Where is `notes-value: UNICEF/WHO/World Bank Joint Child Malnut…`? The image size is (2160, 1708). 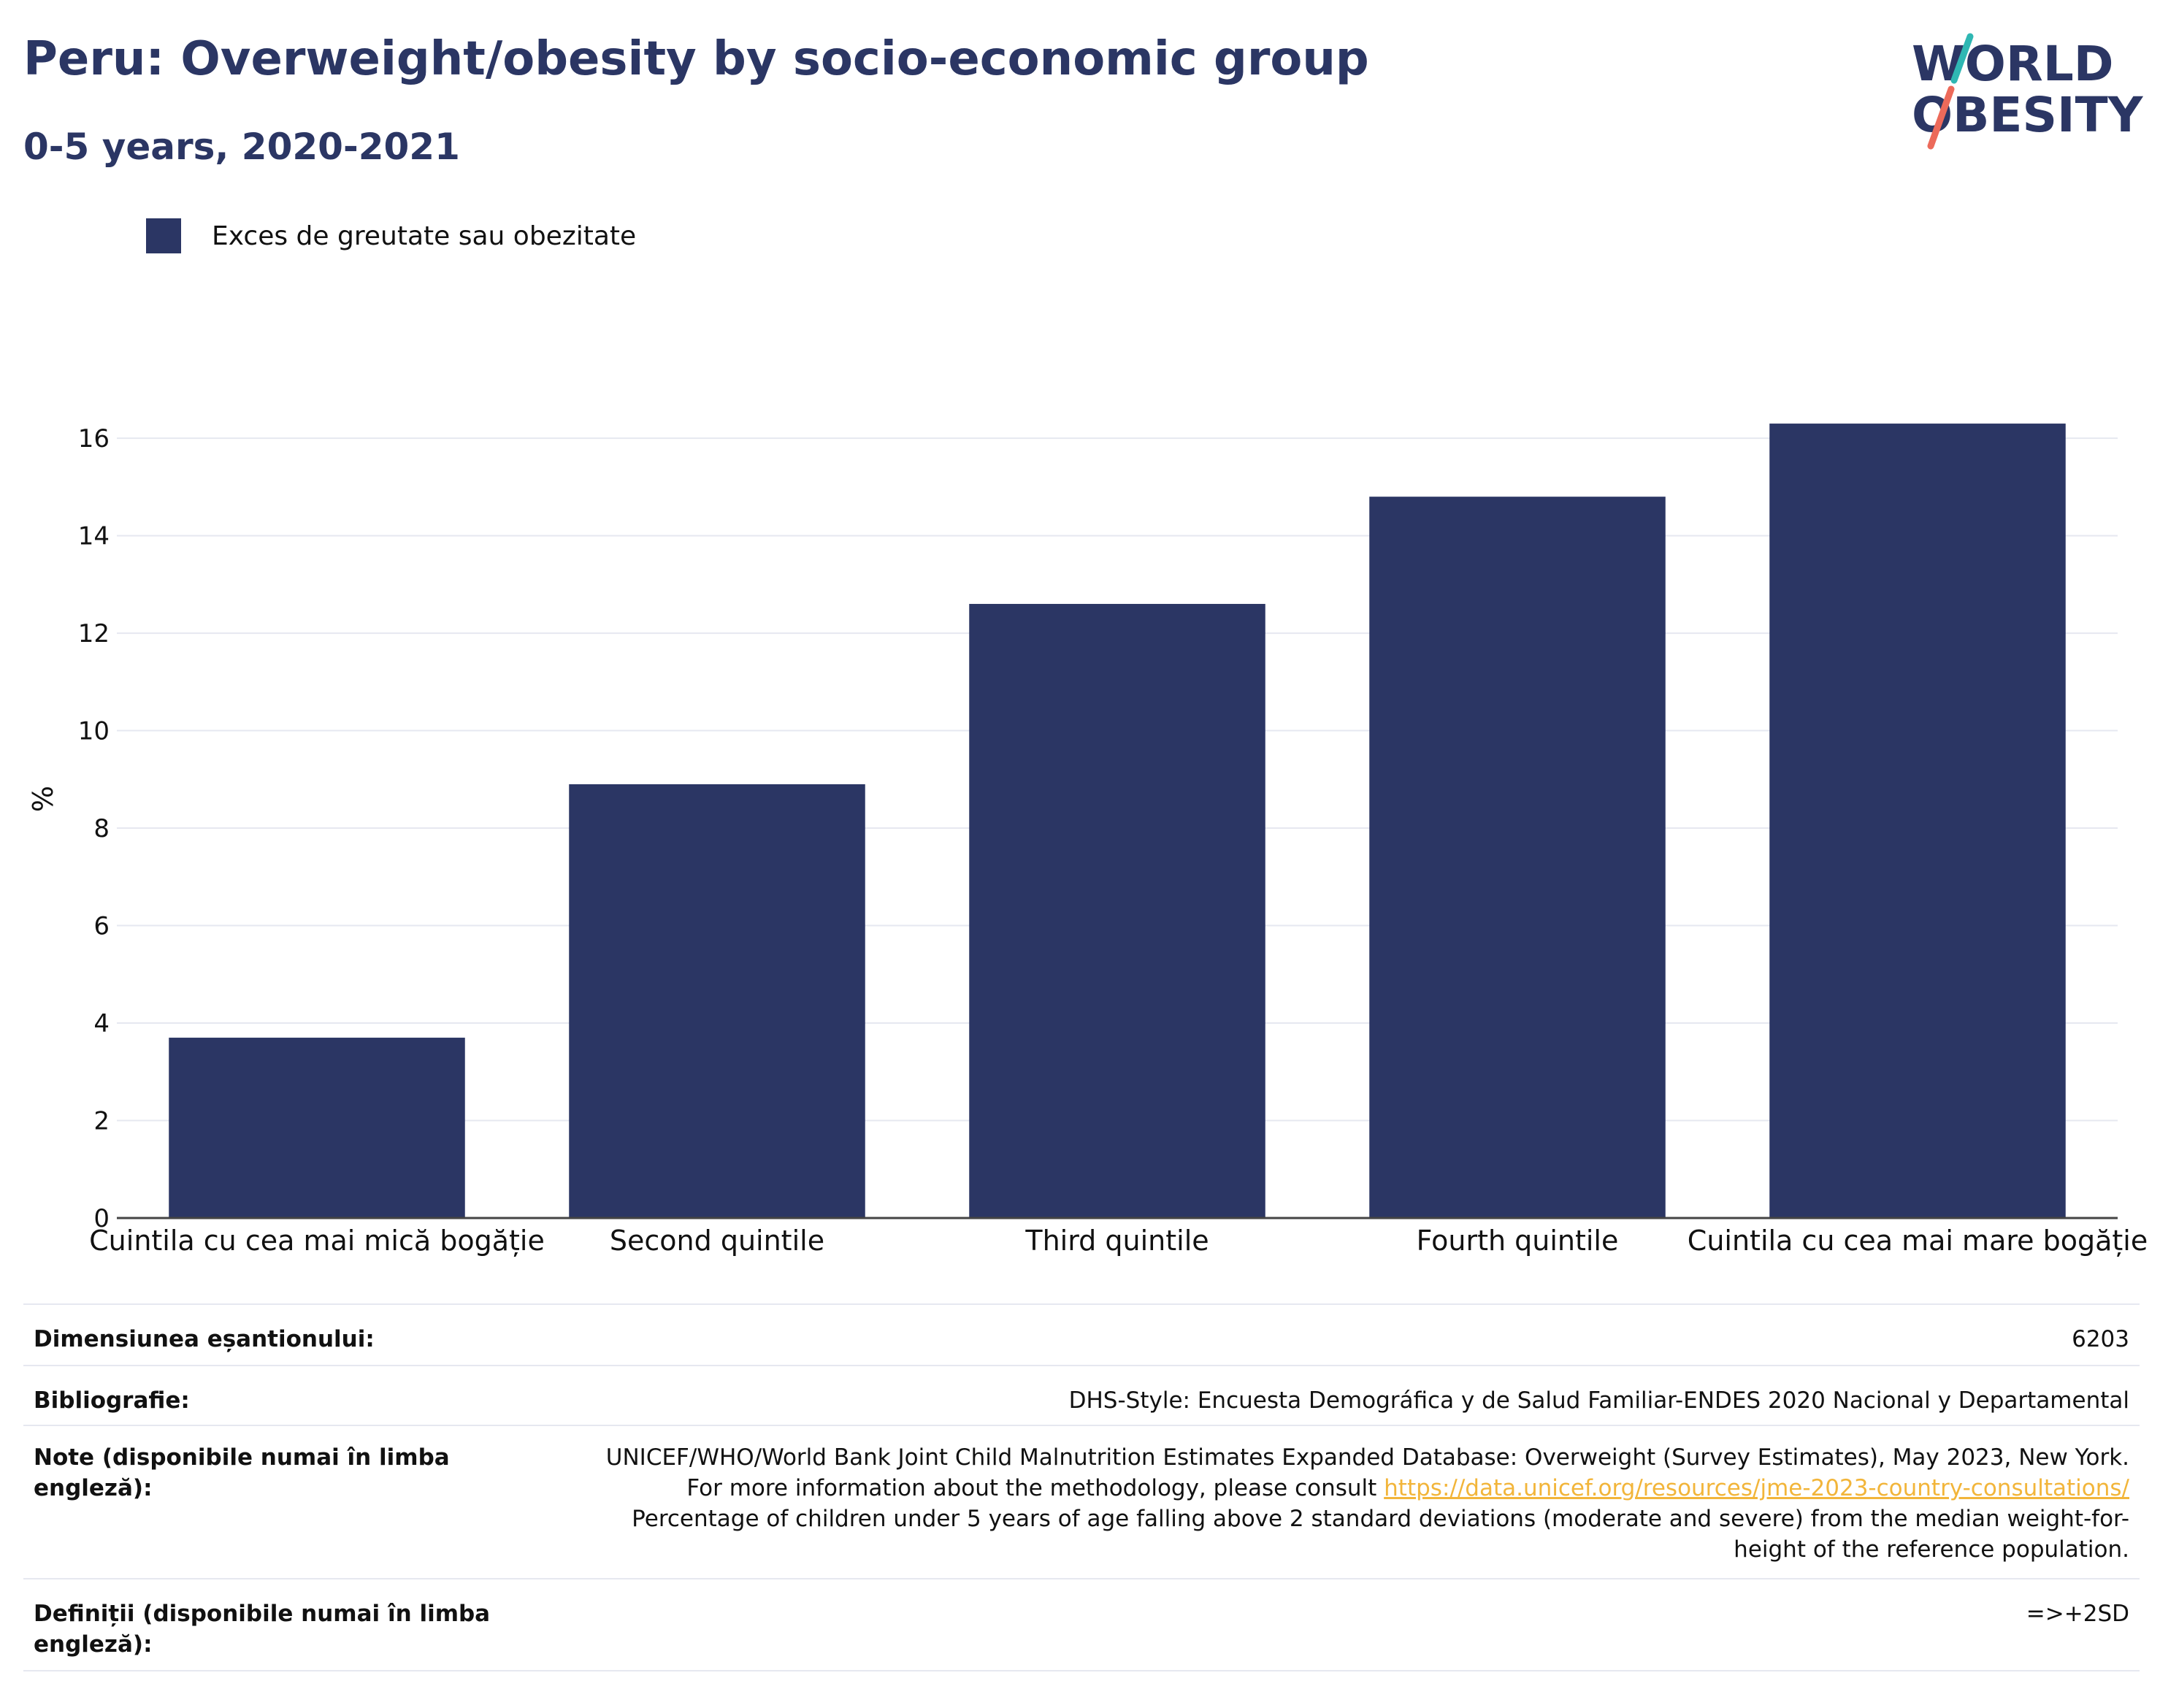
notes-value: UNICEF/WHO/World Bank Joint Child Malnut… is located at coordinates (1362, 1502).